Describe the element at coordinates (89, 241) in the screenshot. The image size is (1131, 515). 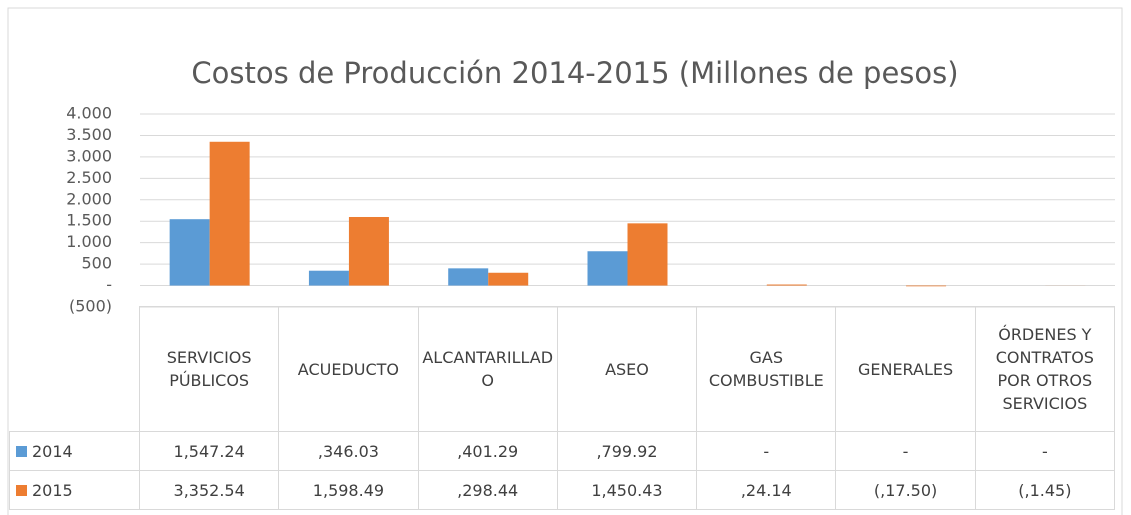
I see `y-tick-label: 1.000` at that location.